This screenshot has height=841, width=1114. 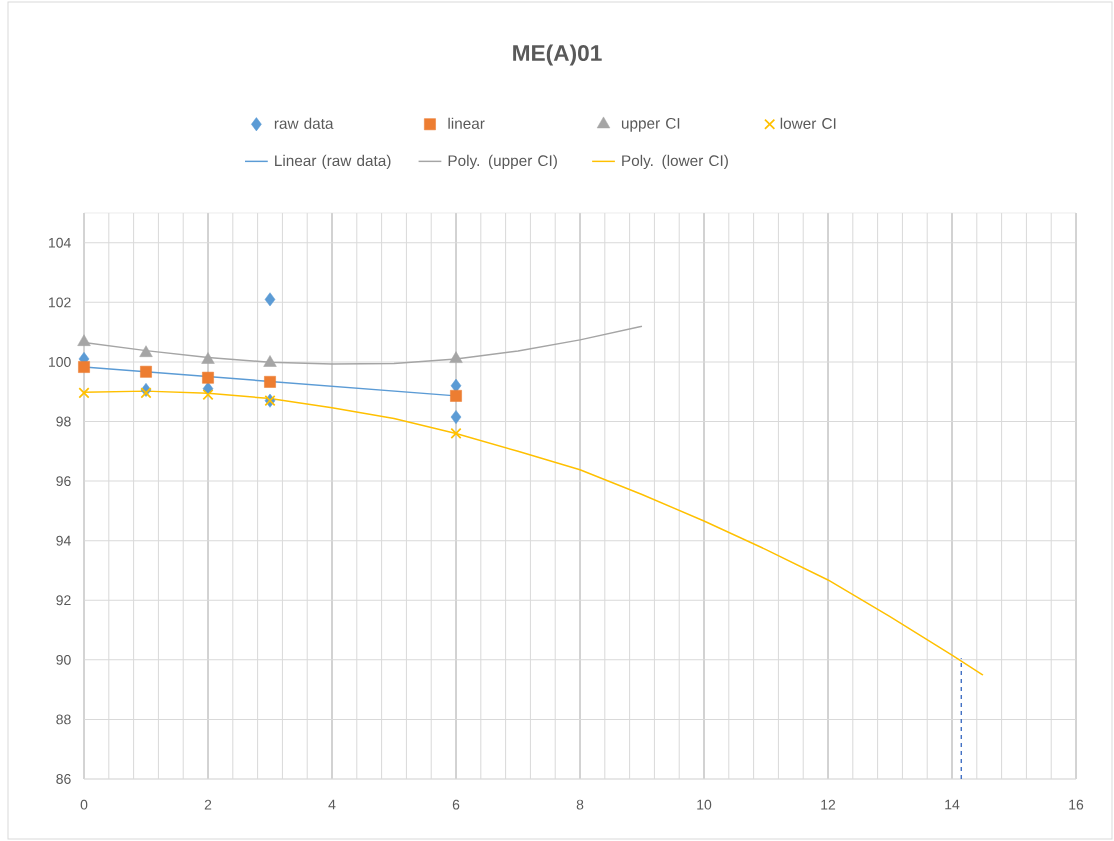 I want to click on y-tick-label: 88, so click(x=63, y=719).